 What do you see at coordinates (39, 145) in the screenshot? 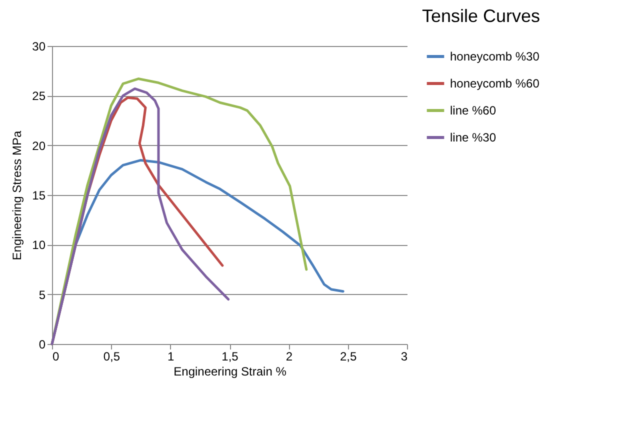
I see `y-tick-label: 20` at bounding box center [39, 145].